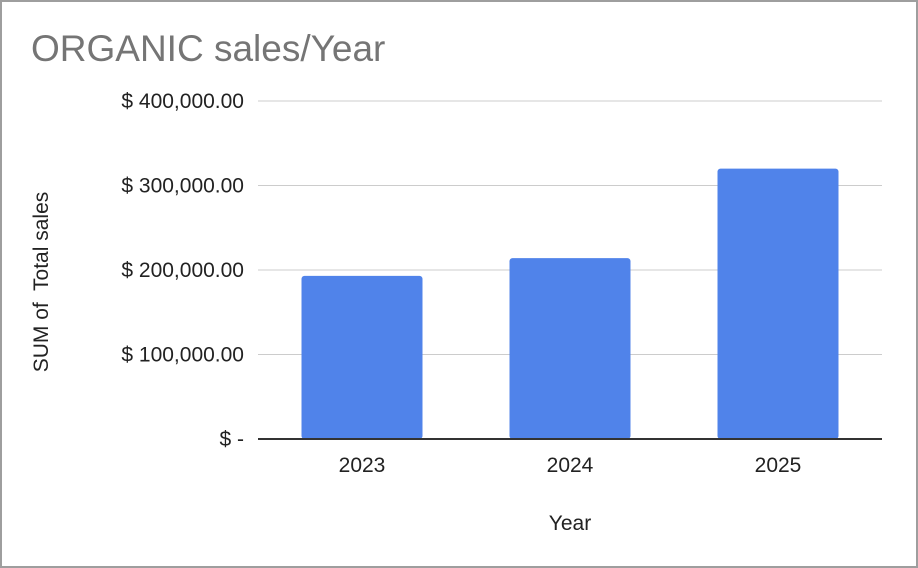  I want to click on y-tick-label: $ 100,000.00, so click(182, 355).